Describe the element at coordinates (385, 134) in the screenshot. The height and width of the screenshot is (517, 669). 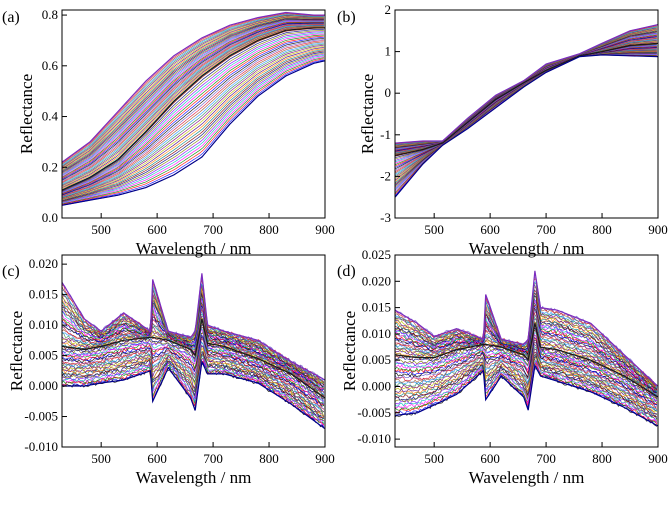
I see `y-tick-label: -1` at that location.